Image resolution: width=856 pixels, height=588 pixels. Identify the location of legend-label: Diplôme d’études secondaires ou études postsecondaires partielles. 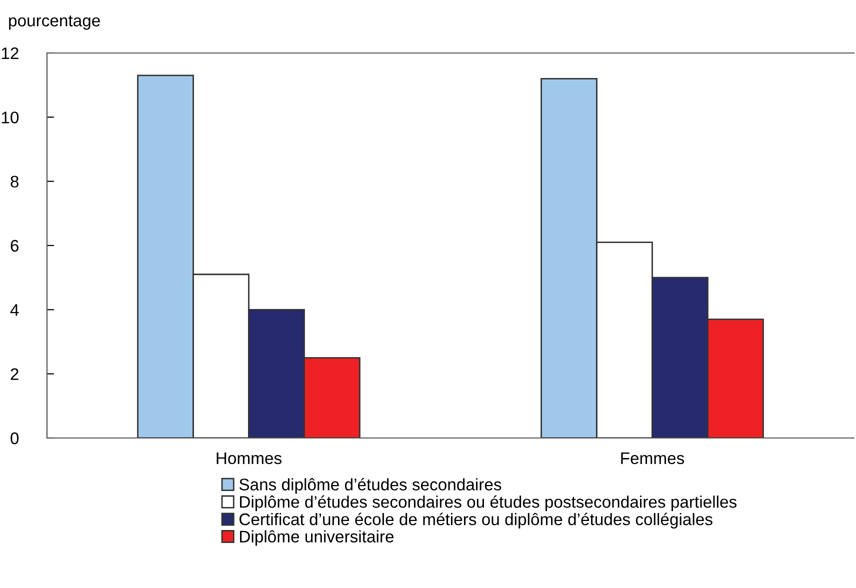
(488, 503).